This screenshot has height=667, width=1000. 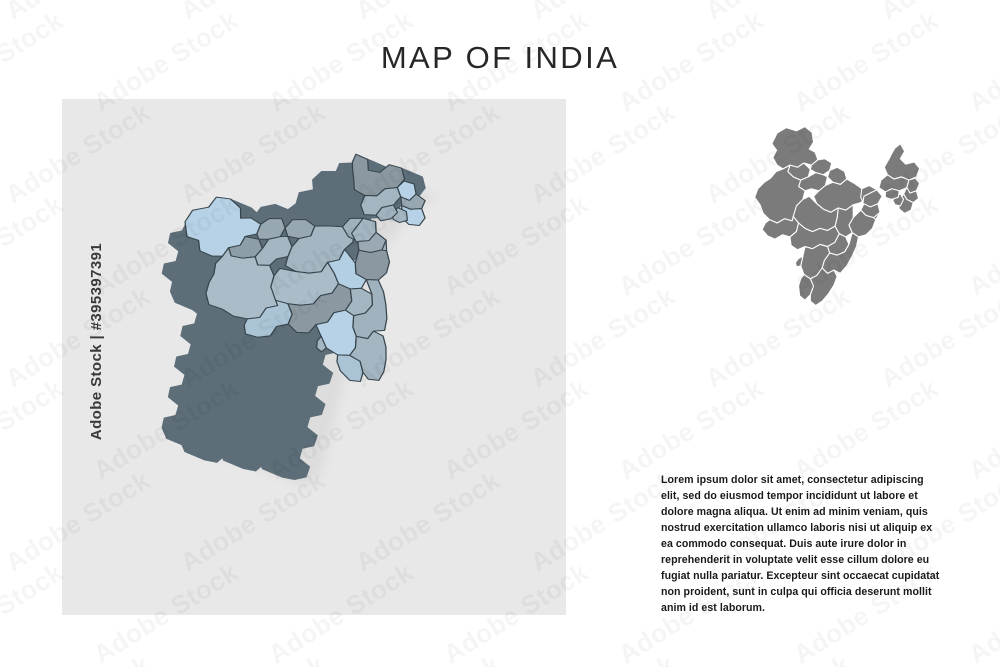 I want to click on ref-region-arunachal-pradesh, so click(x=902, y=162).